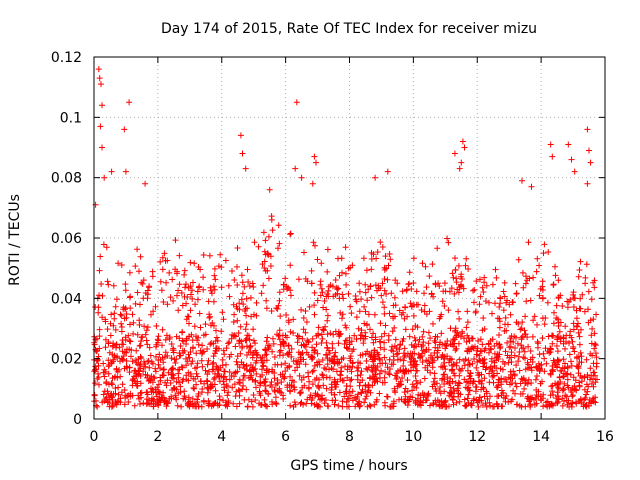  What do you see at coordinates (71, 118) in the screenshot?
I see `y-tick-label: 0.1` at bounding box center [71, 118].